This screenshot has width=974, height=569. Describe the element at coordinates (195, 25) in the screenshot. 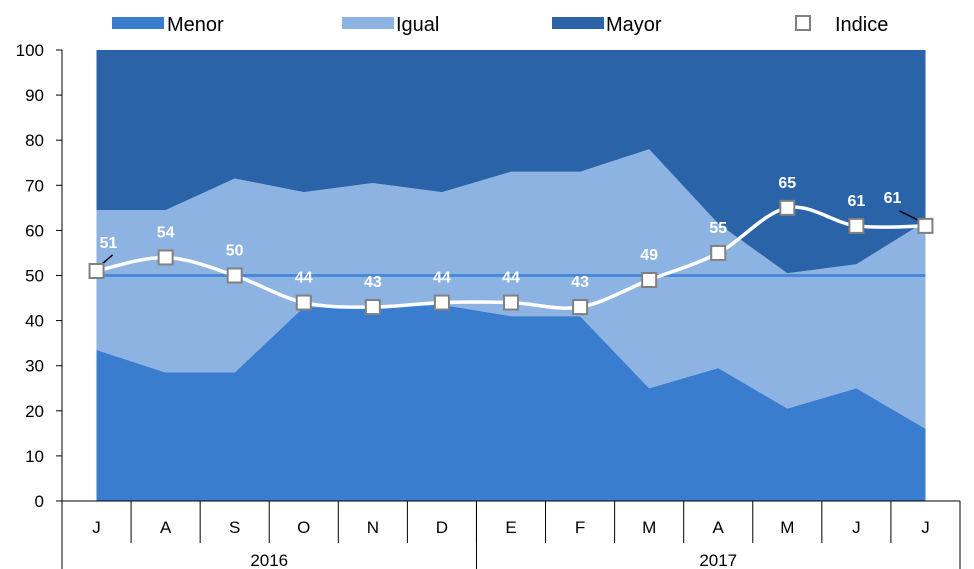

I see `legend-label-menor: Menor` at that location.